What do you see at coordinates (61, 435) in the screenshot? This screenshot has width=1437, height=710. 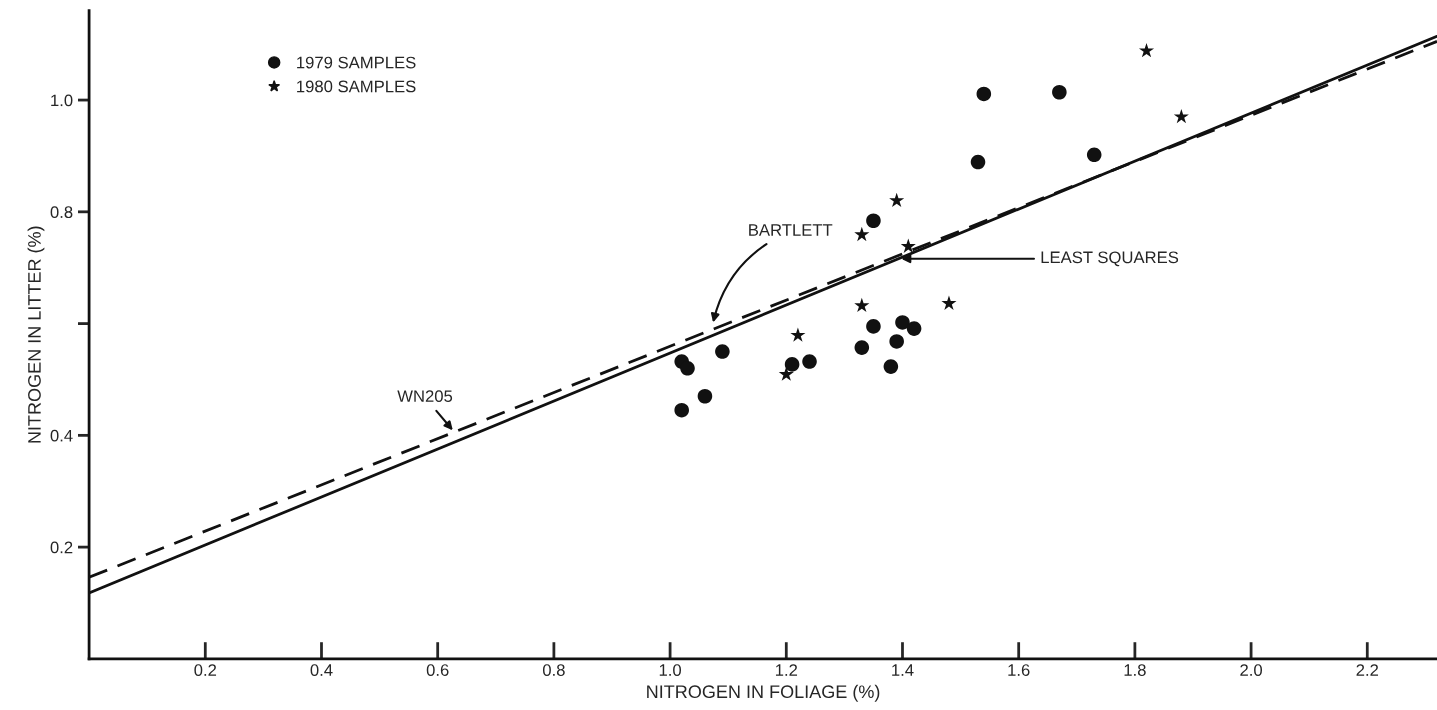 I see `y-tick-label: 0.4` at bounding box center [61, 435].